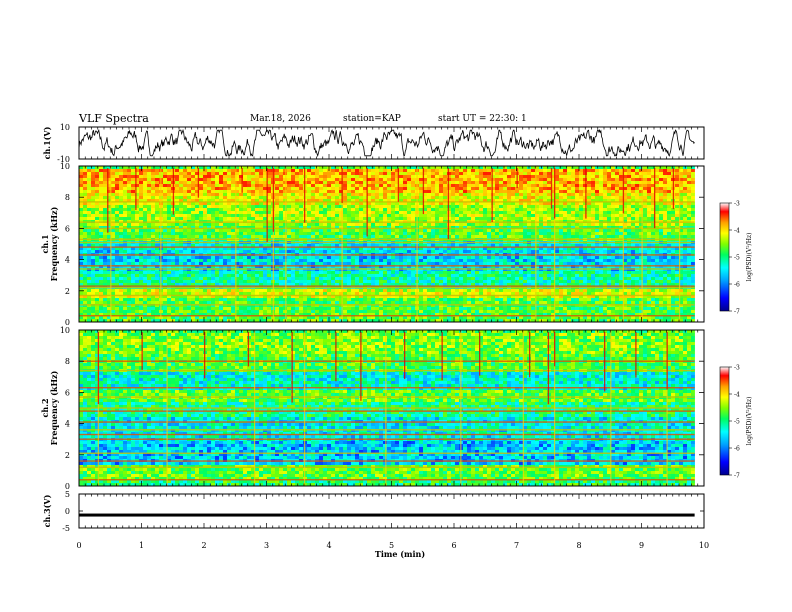 The image size is (792, 612). Describe the element at coordinates (67, 197) in the screenshot. I see `freq-tick-label: 8` at that location.